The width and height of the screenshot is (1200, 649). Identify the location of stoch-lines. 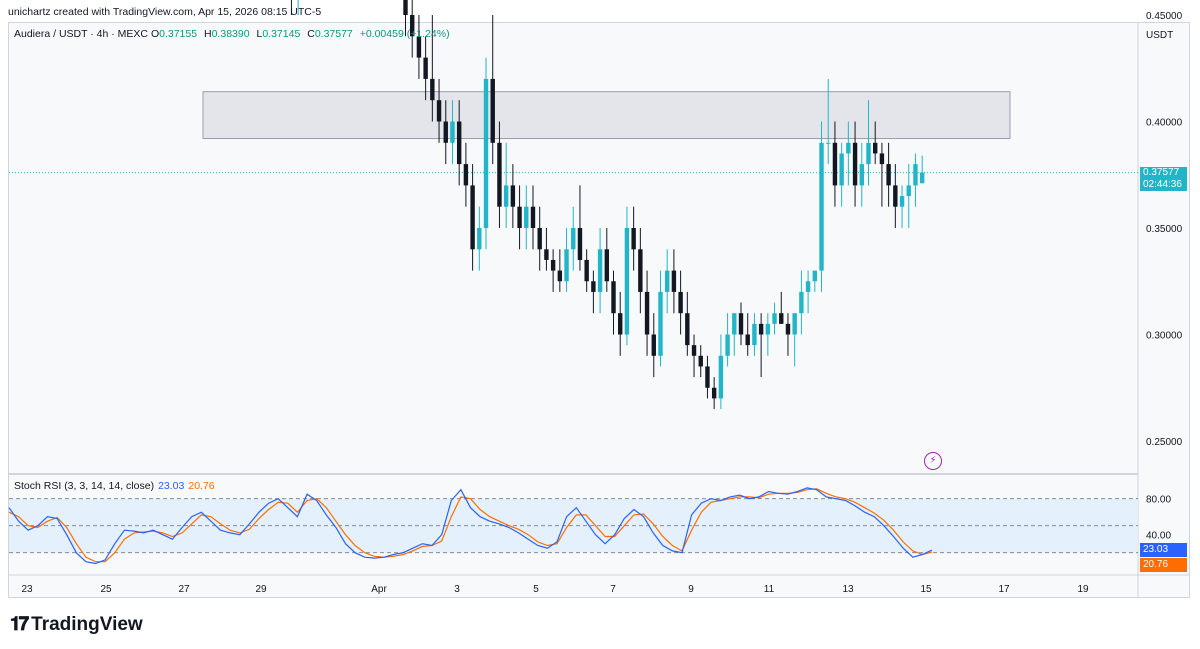
(470, 526).